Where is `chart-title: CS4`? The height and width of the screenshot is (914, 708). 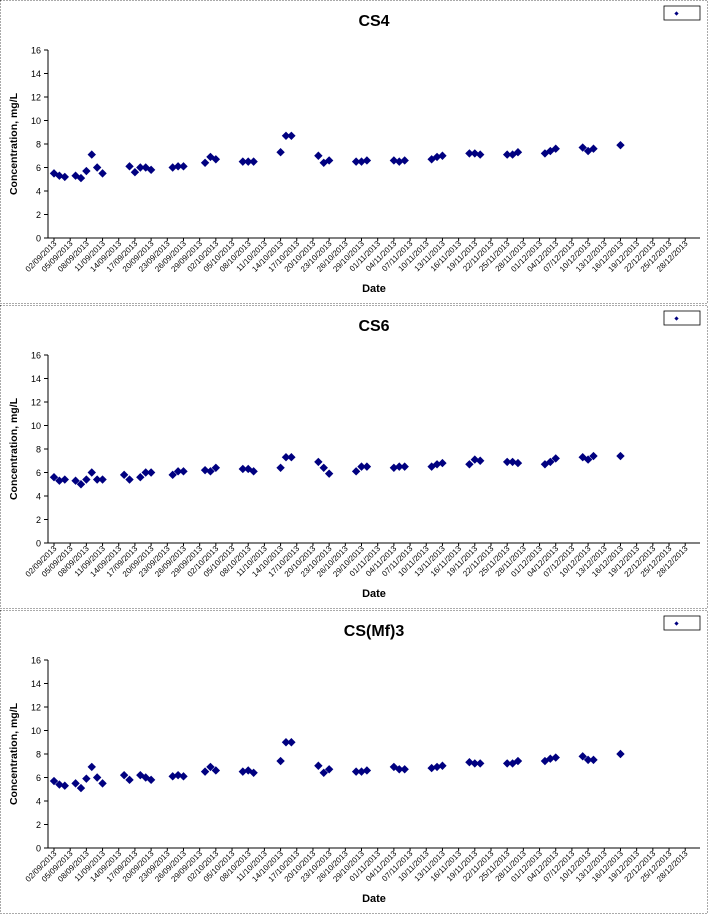
chart-title: CS4 is located at coordinates (373, 21).